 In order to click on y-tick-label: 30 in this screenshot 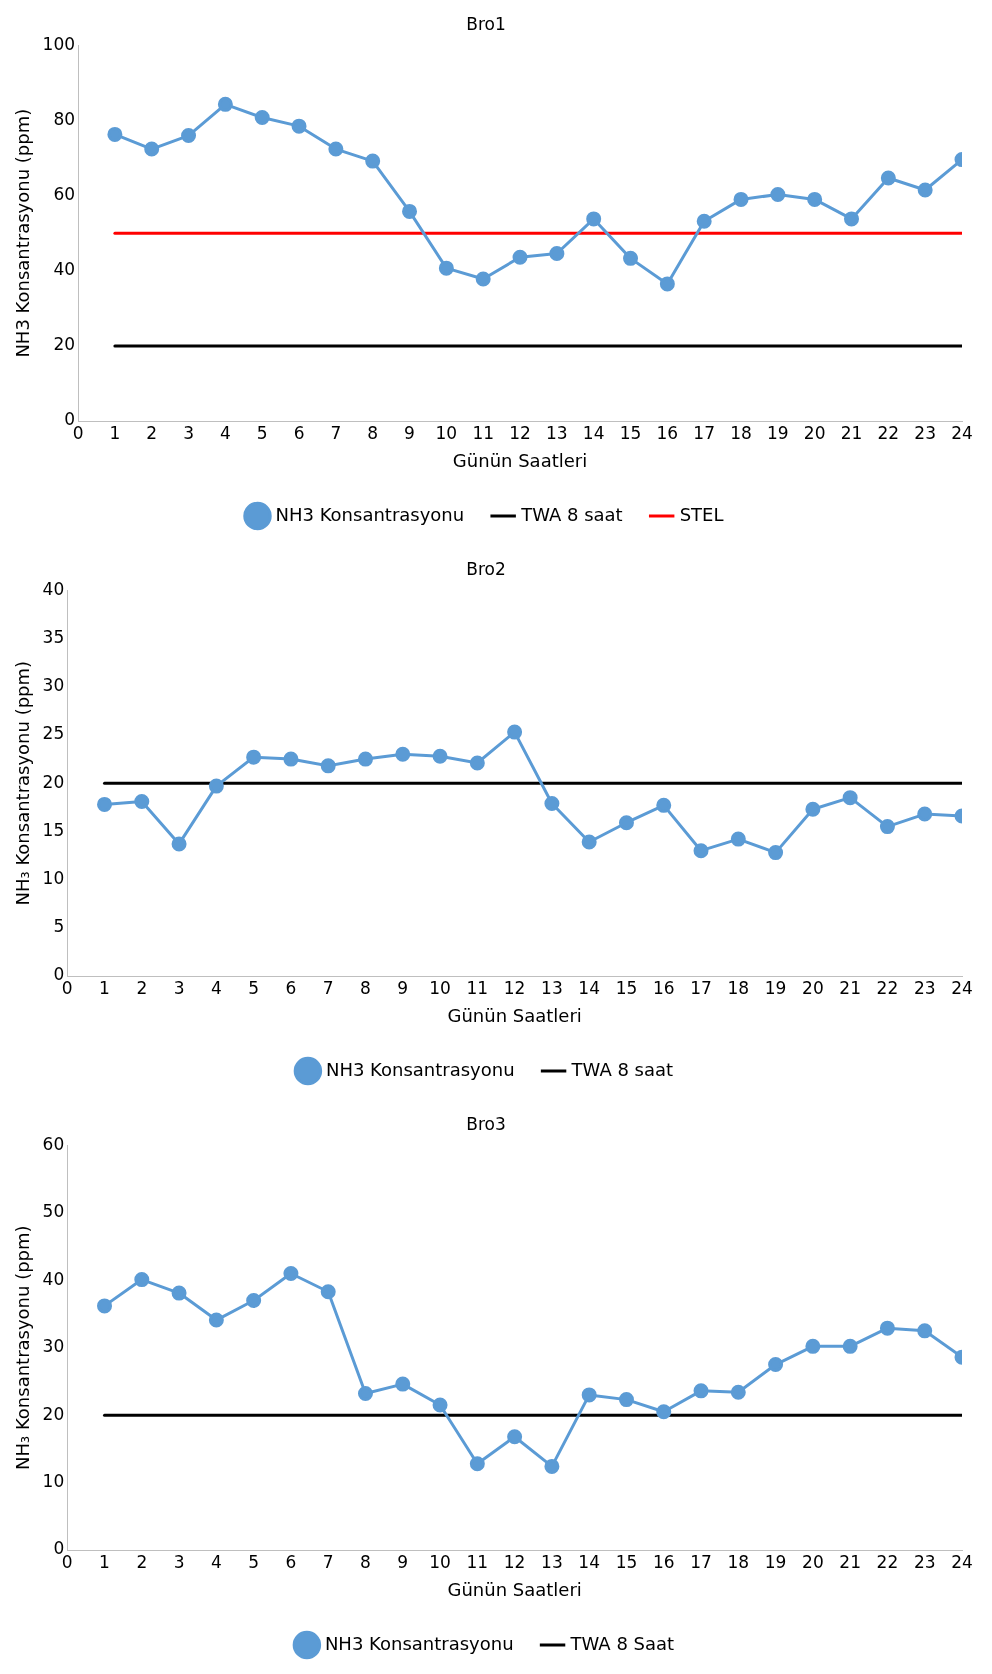, I will do `click(53, 1346)`.